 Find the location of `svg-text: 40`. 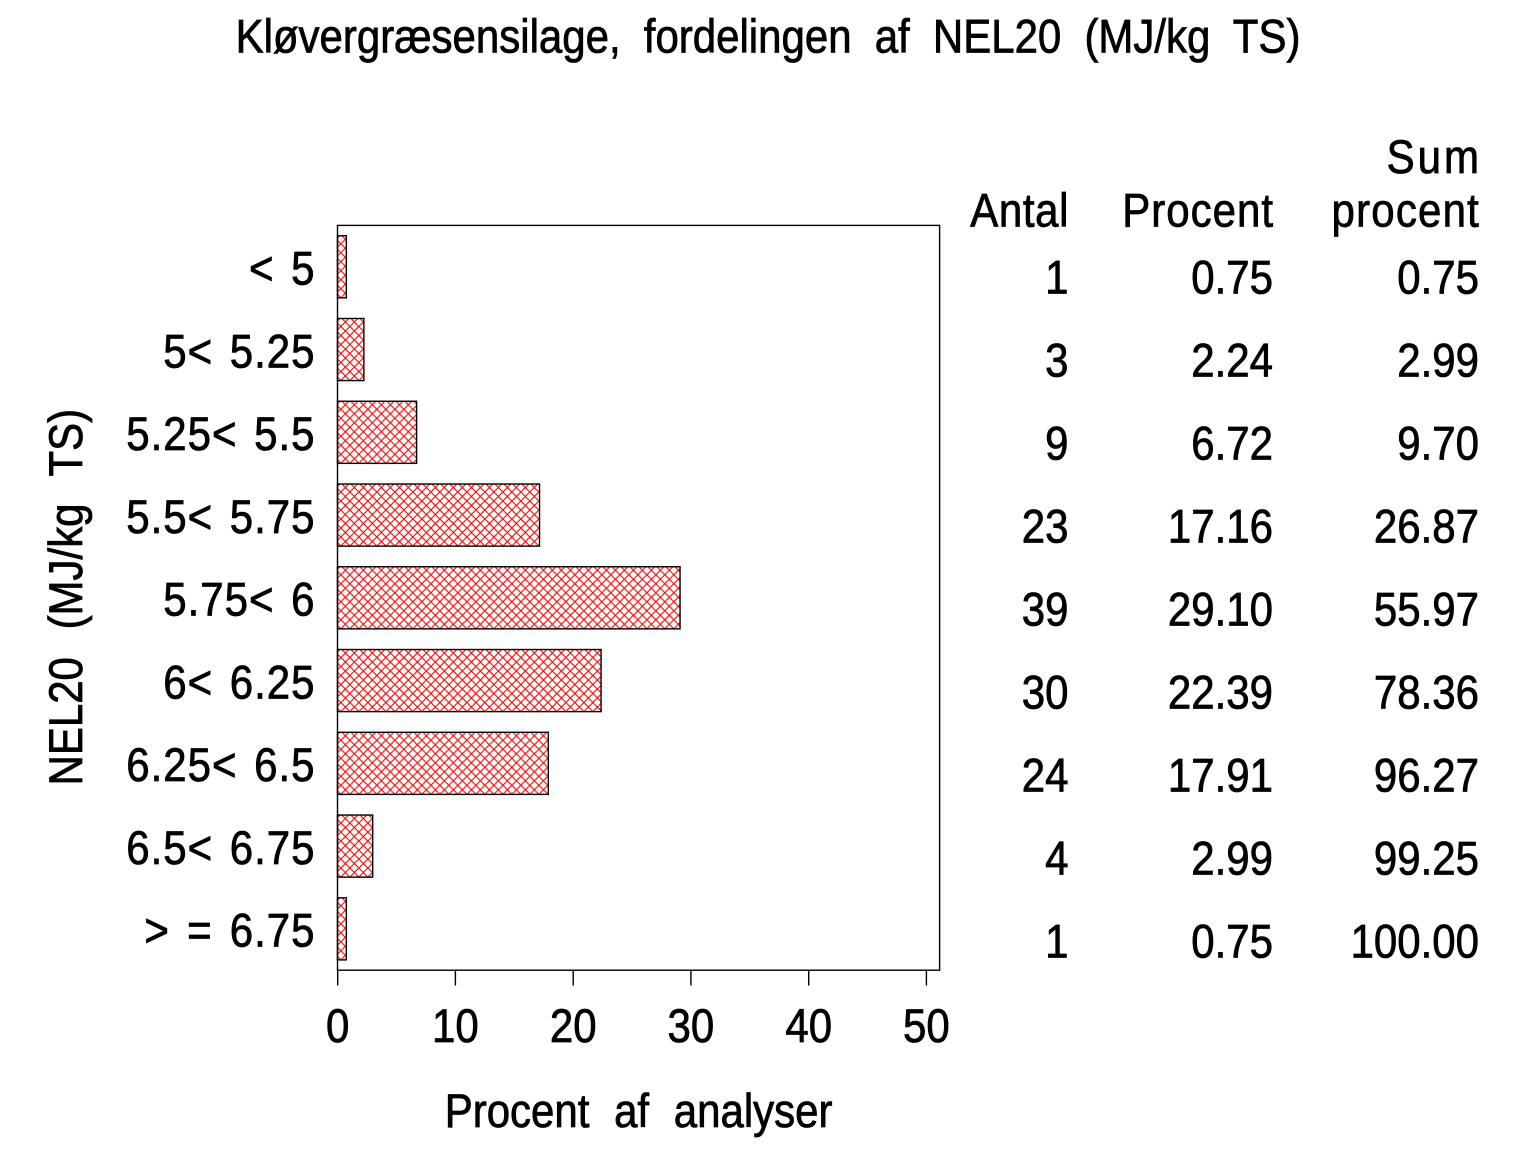

svg-text: 40 is located at coordinates (808, 1027).